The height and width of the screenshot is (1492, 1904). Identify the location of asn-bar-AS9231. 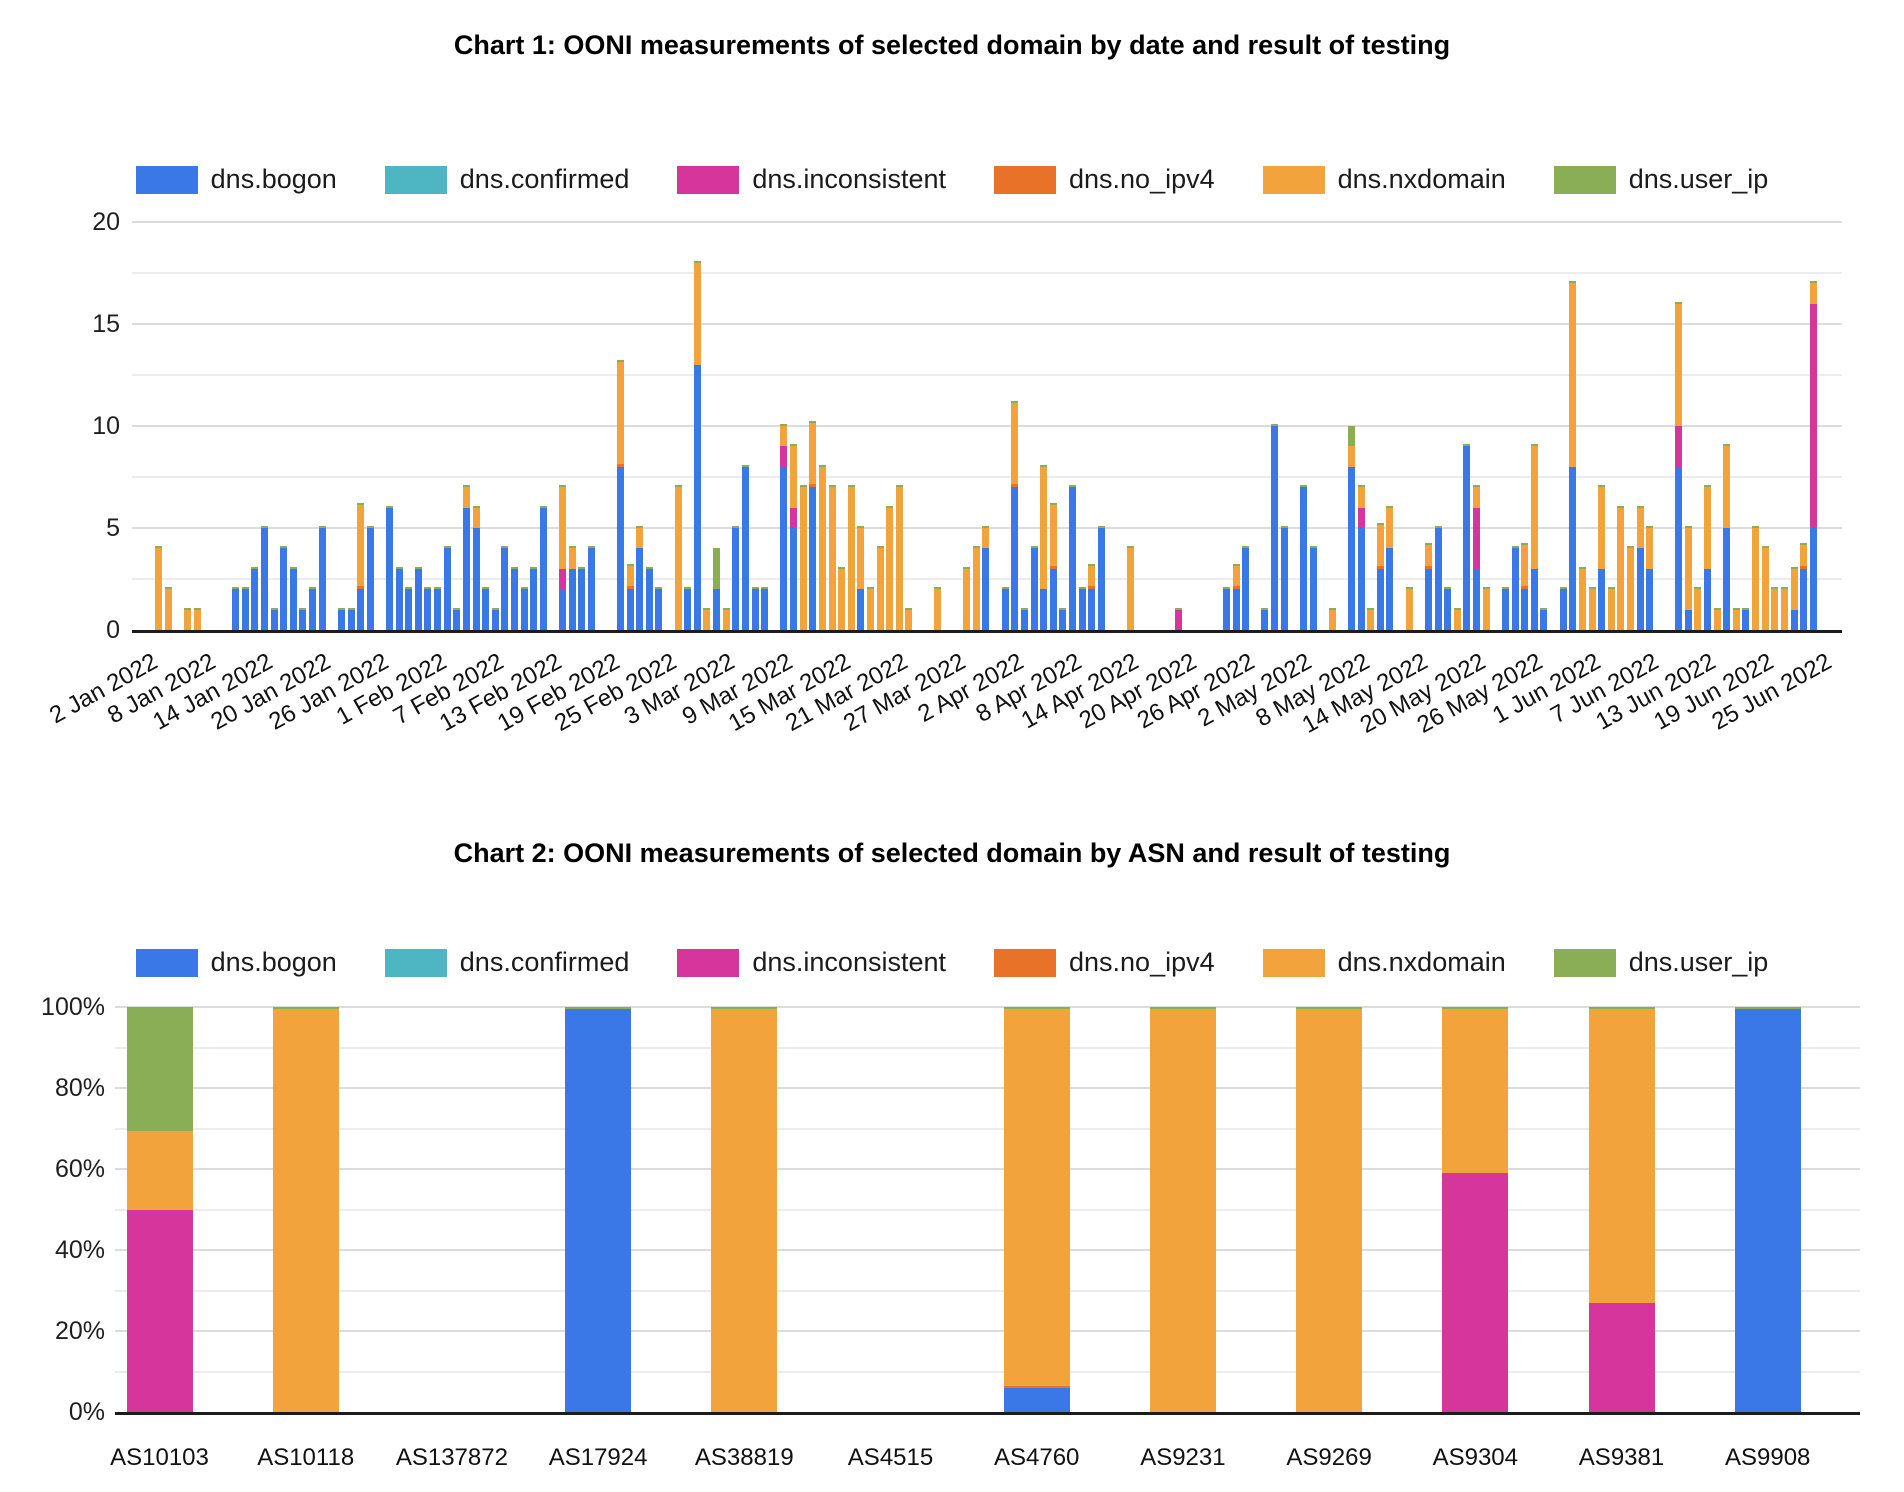
(1182, 1209).